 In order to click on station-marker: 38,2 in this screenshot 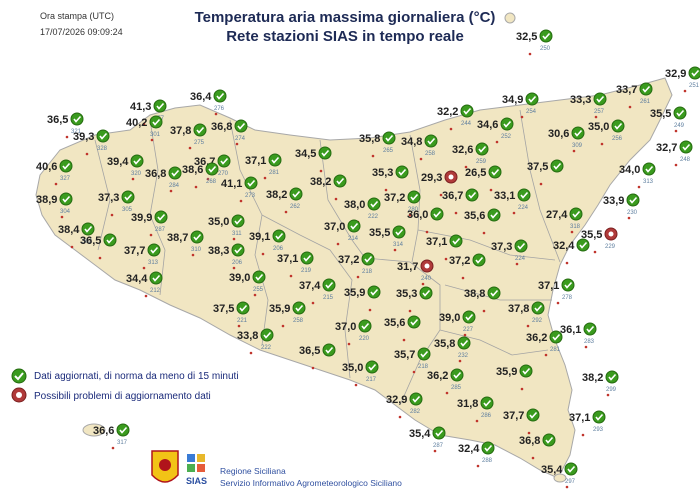, I will do `click(328, 181)`.